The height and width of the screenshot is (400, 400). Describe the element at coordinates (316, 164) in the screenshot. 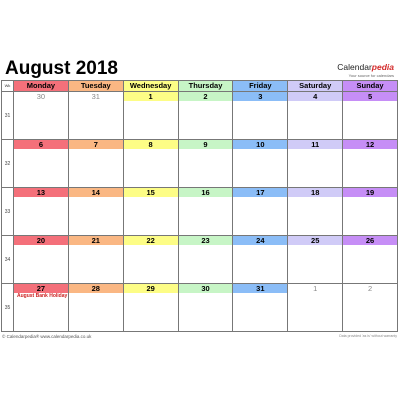

I see `day-cell: 11` at that location.